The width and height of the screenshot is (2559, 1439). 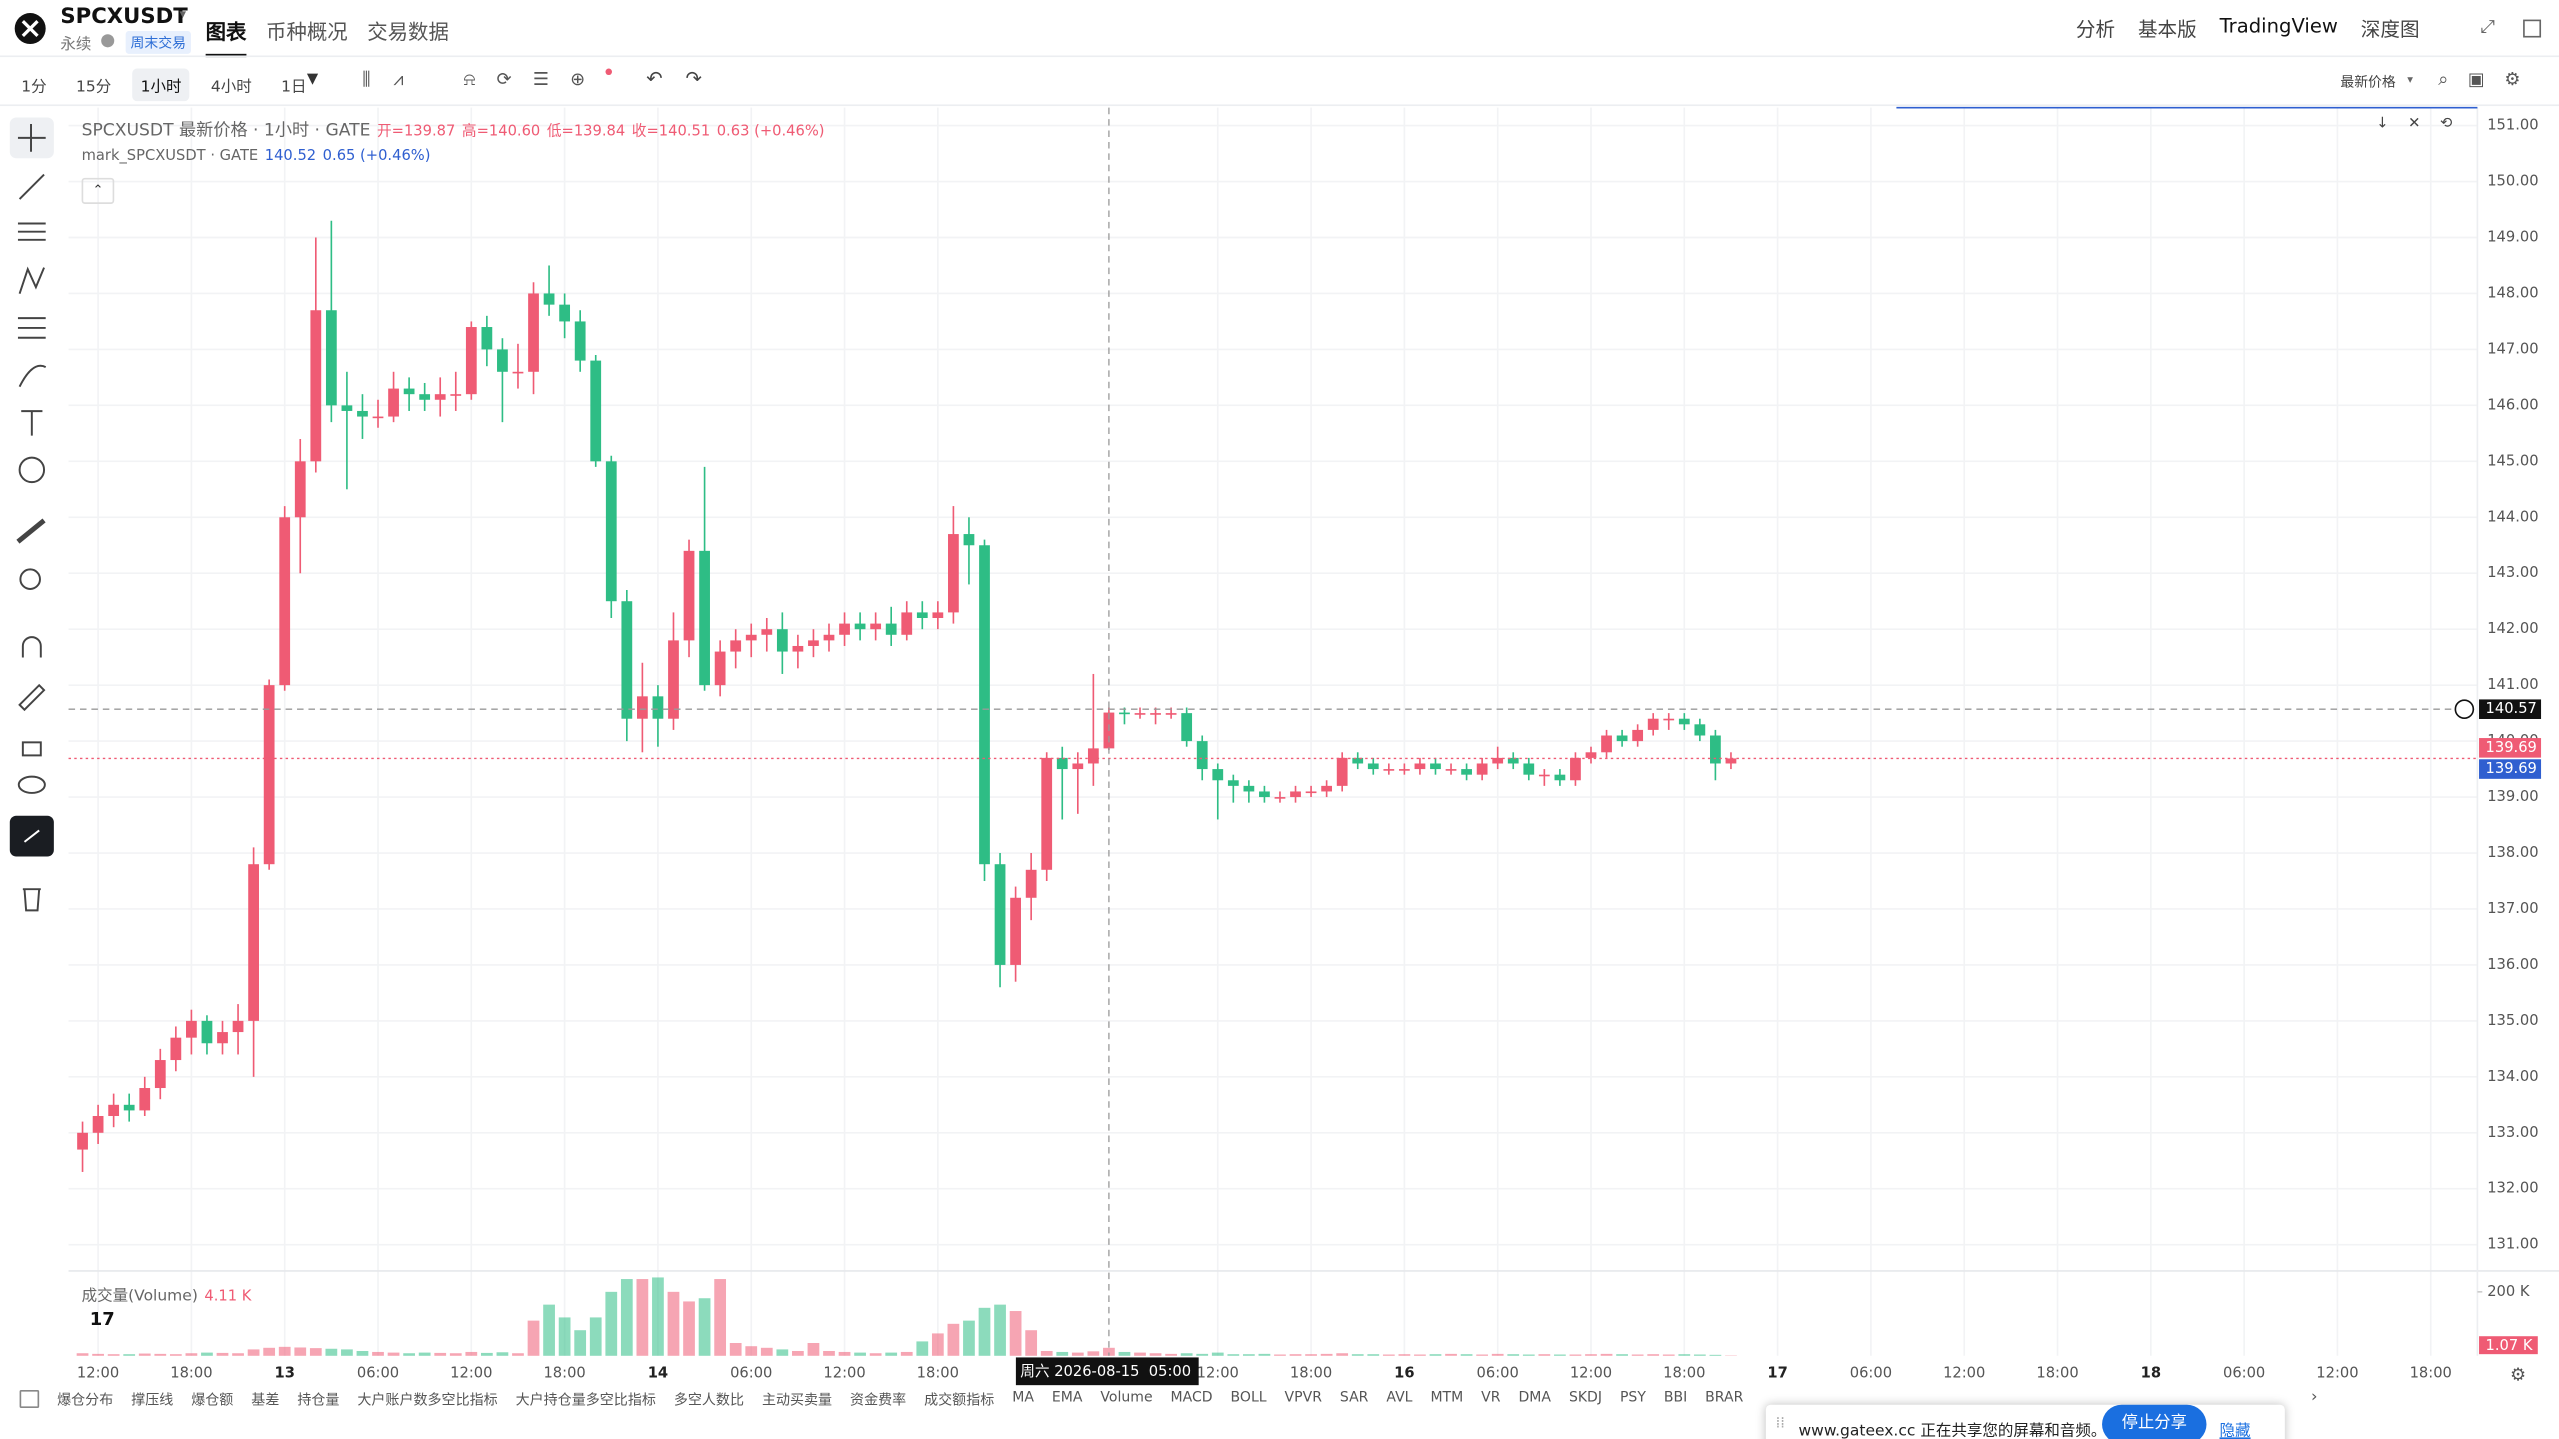 What do you see at coordinates (32, 697) in the screenshot?
I see `tool-lock-draw` at bounding box center [32, 697].